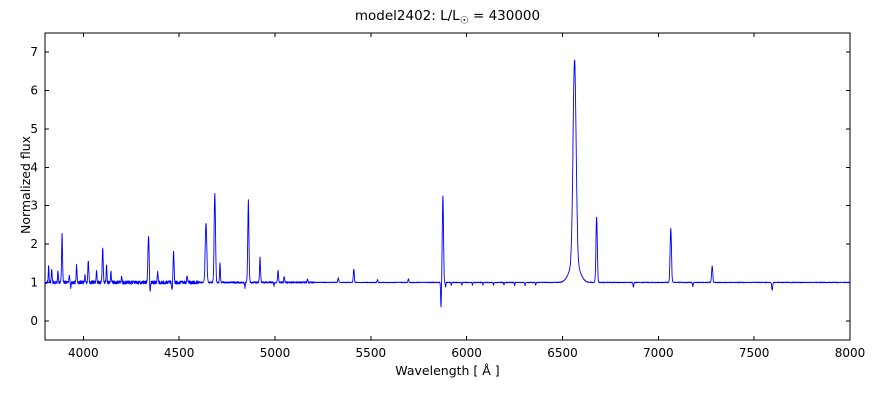  I want to click on y-tick-label: 1, so click(34, 282).